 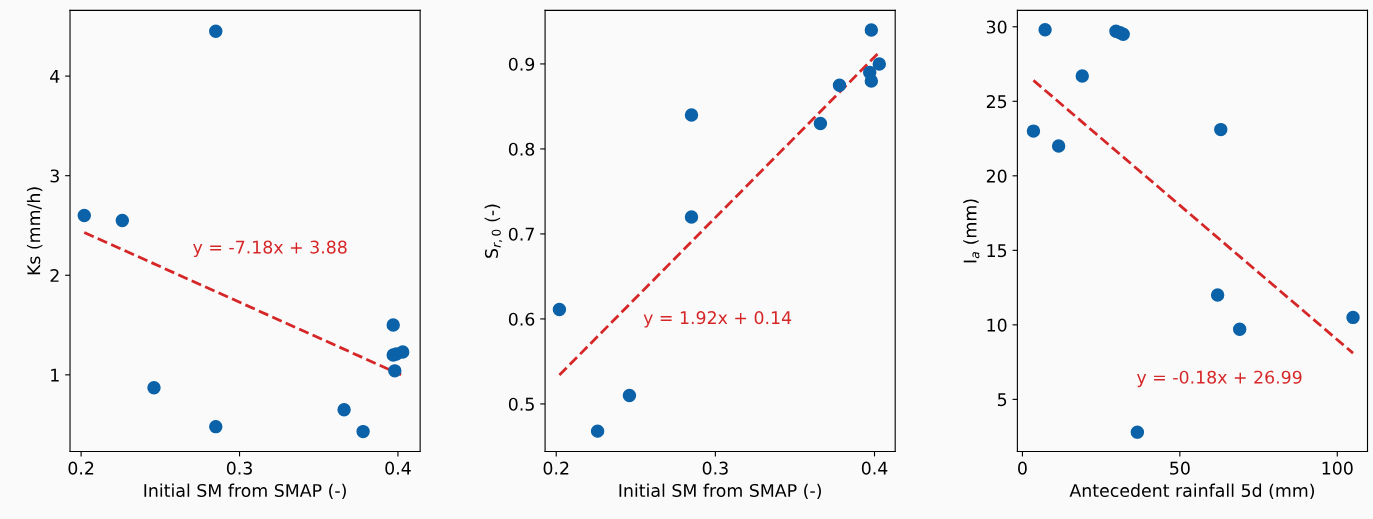 What do you see at coordinates (1192, 491) in the screenshot?
I see `x-axis-title: Antecedent rainfall 5d (mm)` at bounding box center [1192, 491].